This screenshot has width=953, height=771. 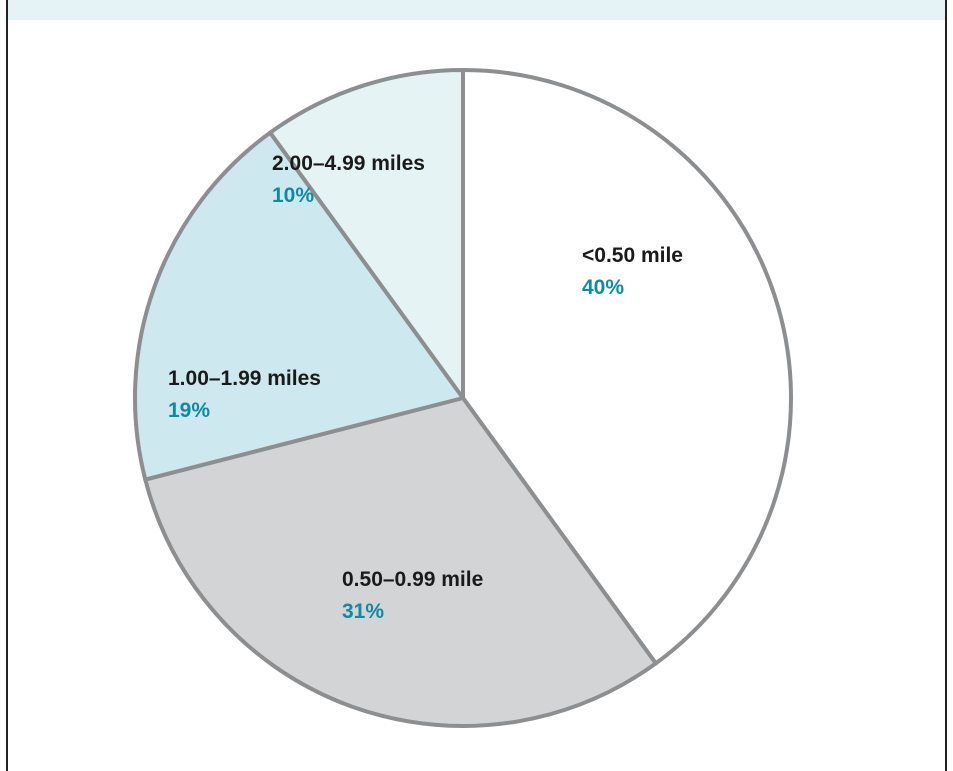 What do you see at coordinates (415, 595) in the screenshot?
I see `slice-label-group-1: 0.50–0.99 mile 31%` at bounding box center [415, 595].